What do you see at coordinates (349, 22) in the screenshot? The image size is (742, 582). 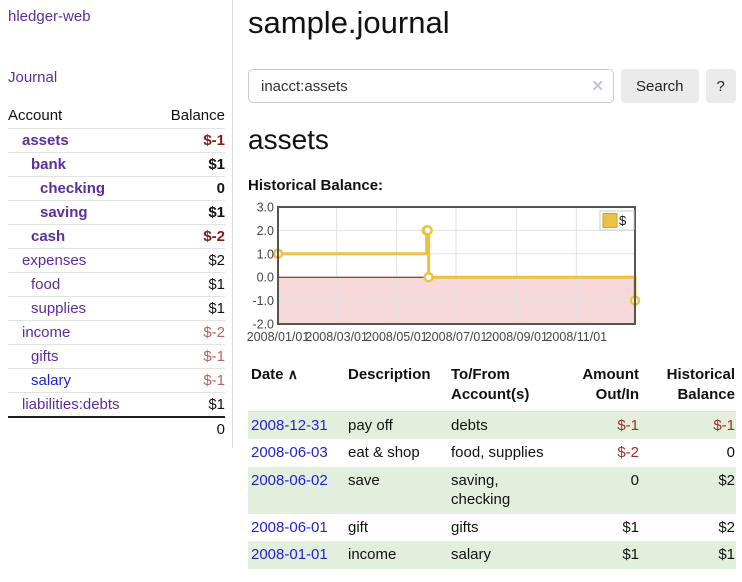 I see `page-title: sample.journal` at bounding box center [349, 22].